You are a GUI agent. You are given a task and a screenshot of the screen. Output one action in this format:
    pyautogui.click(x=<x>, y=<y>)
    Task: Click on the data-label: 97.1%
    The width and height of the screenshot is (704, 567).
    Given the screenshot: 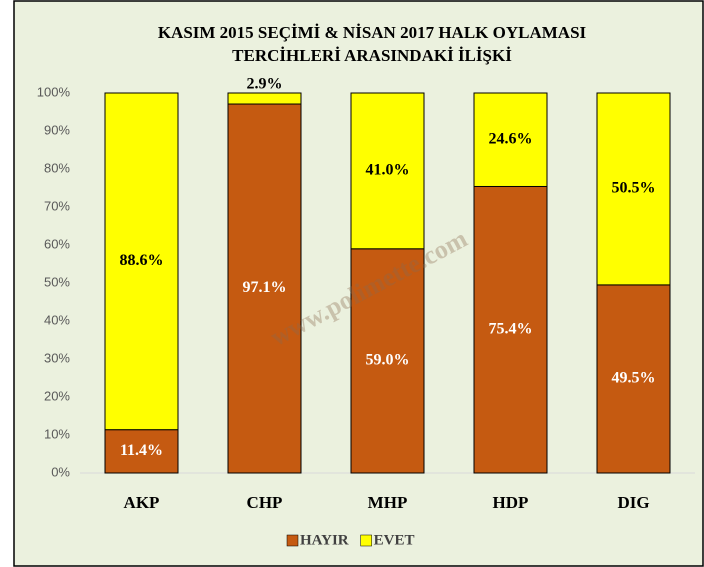 What is the action you would take?
    pyautogui.click(x=265, y=287)
    